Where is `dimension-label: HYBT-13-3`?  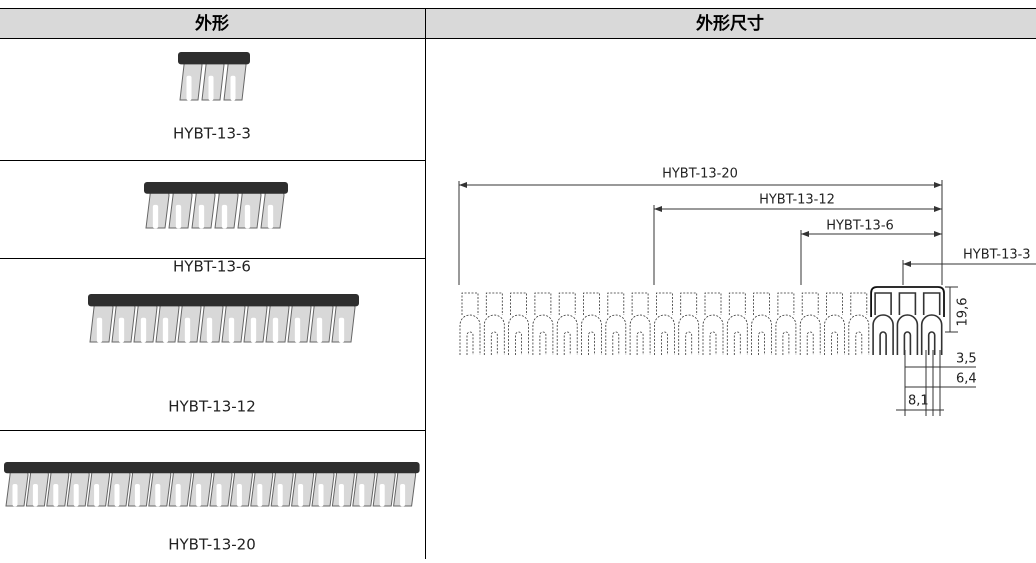
dimension-label: HYBT-13-3 is located at coordinates (997, 255).